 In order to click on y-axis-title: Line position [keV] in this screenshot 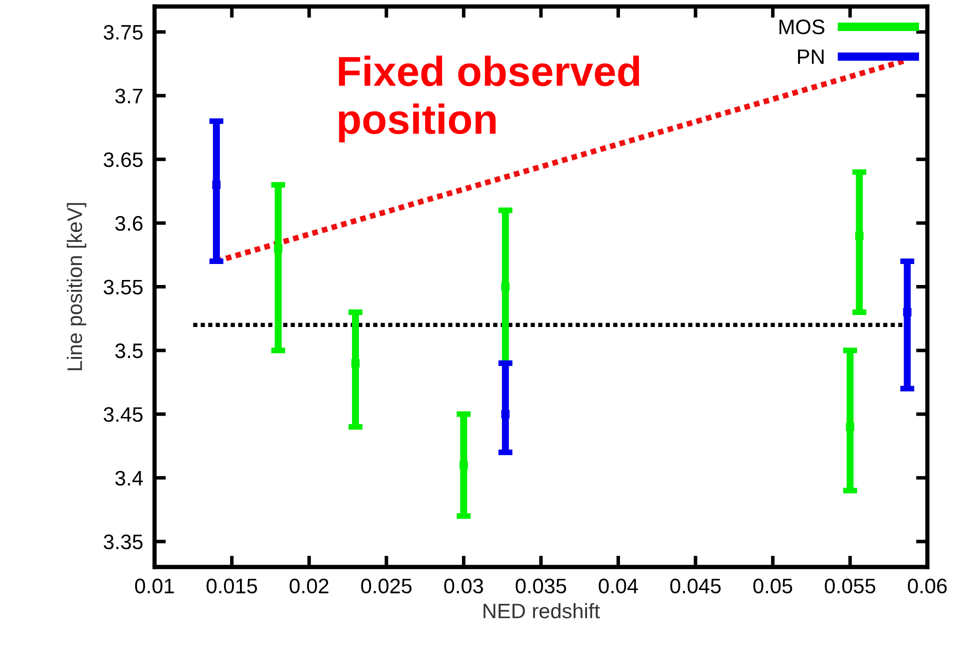, I will do `click(76, 286)`.